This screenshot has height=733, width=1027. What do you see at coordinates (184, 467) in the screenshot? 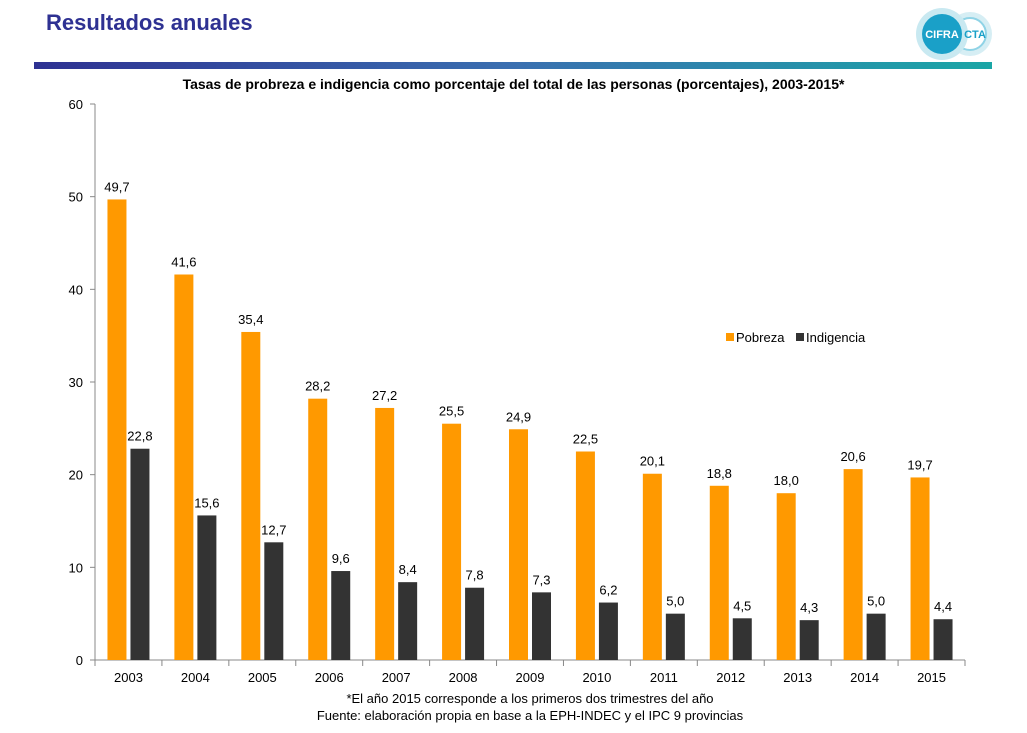
I see `pobreza-bar-2004` at bounding box center [184, 467].